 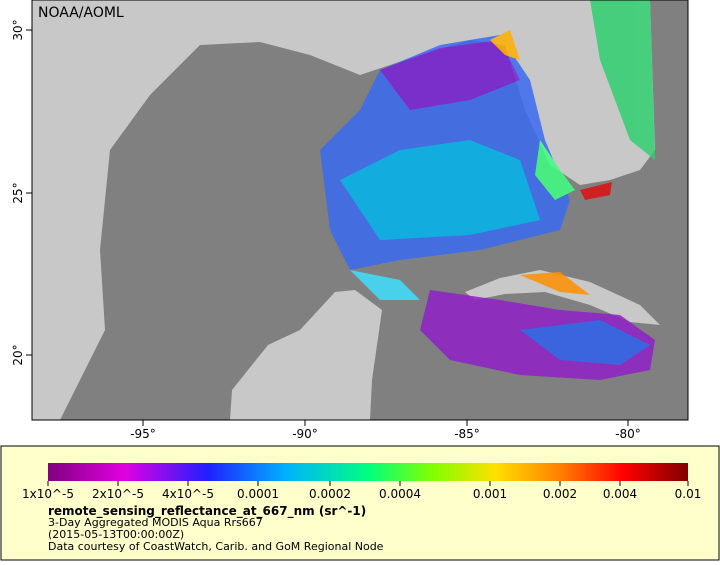 I want to click on colorbar-tick-label: 1x10^-5, so click(x=48, y=494).